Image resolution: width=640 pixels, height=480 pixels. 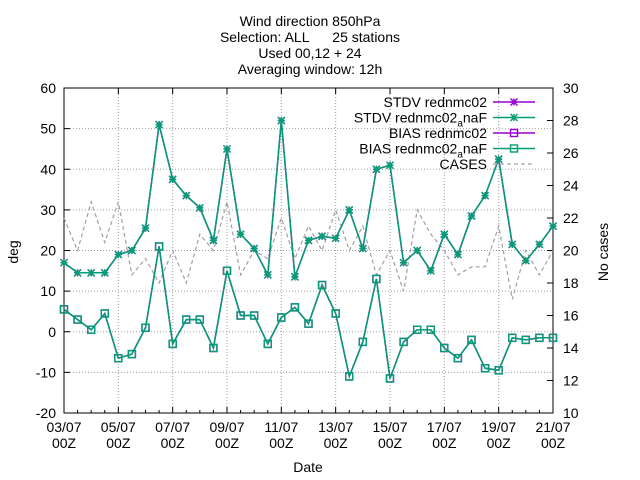 I want to click on legend-entry: STDV rednmc02anaF, so click(x=444, y=120).